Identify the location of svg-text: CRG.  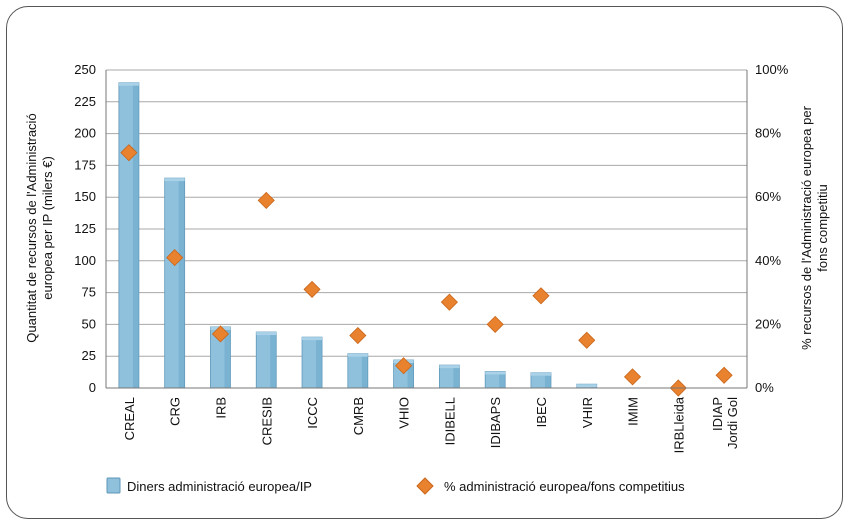
(175, 411).